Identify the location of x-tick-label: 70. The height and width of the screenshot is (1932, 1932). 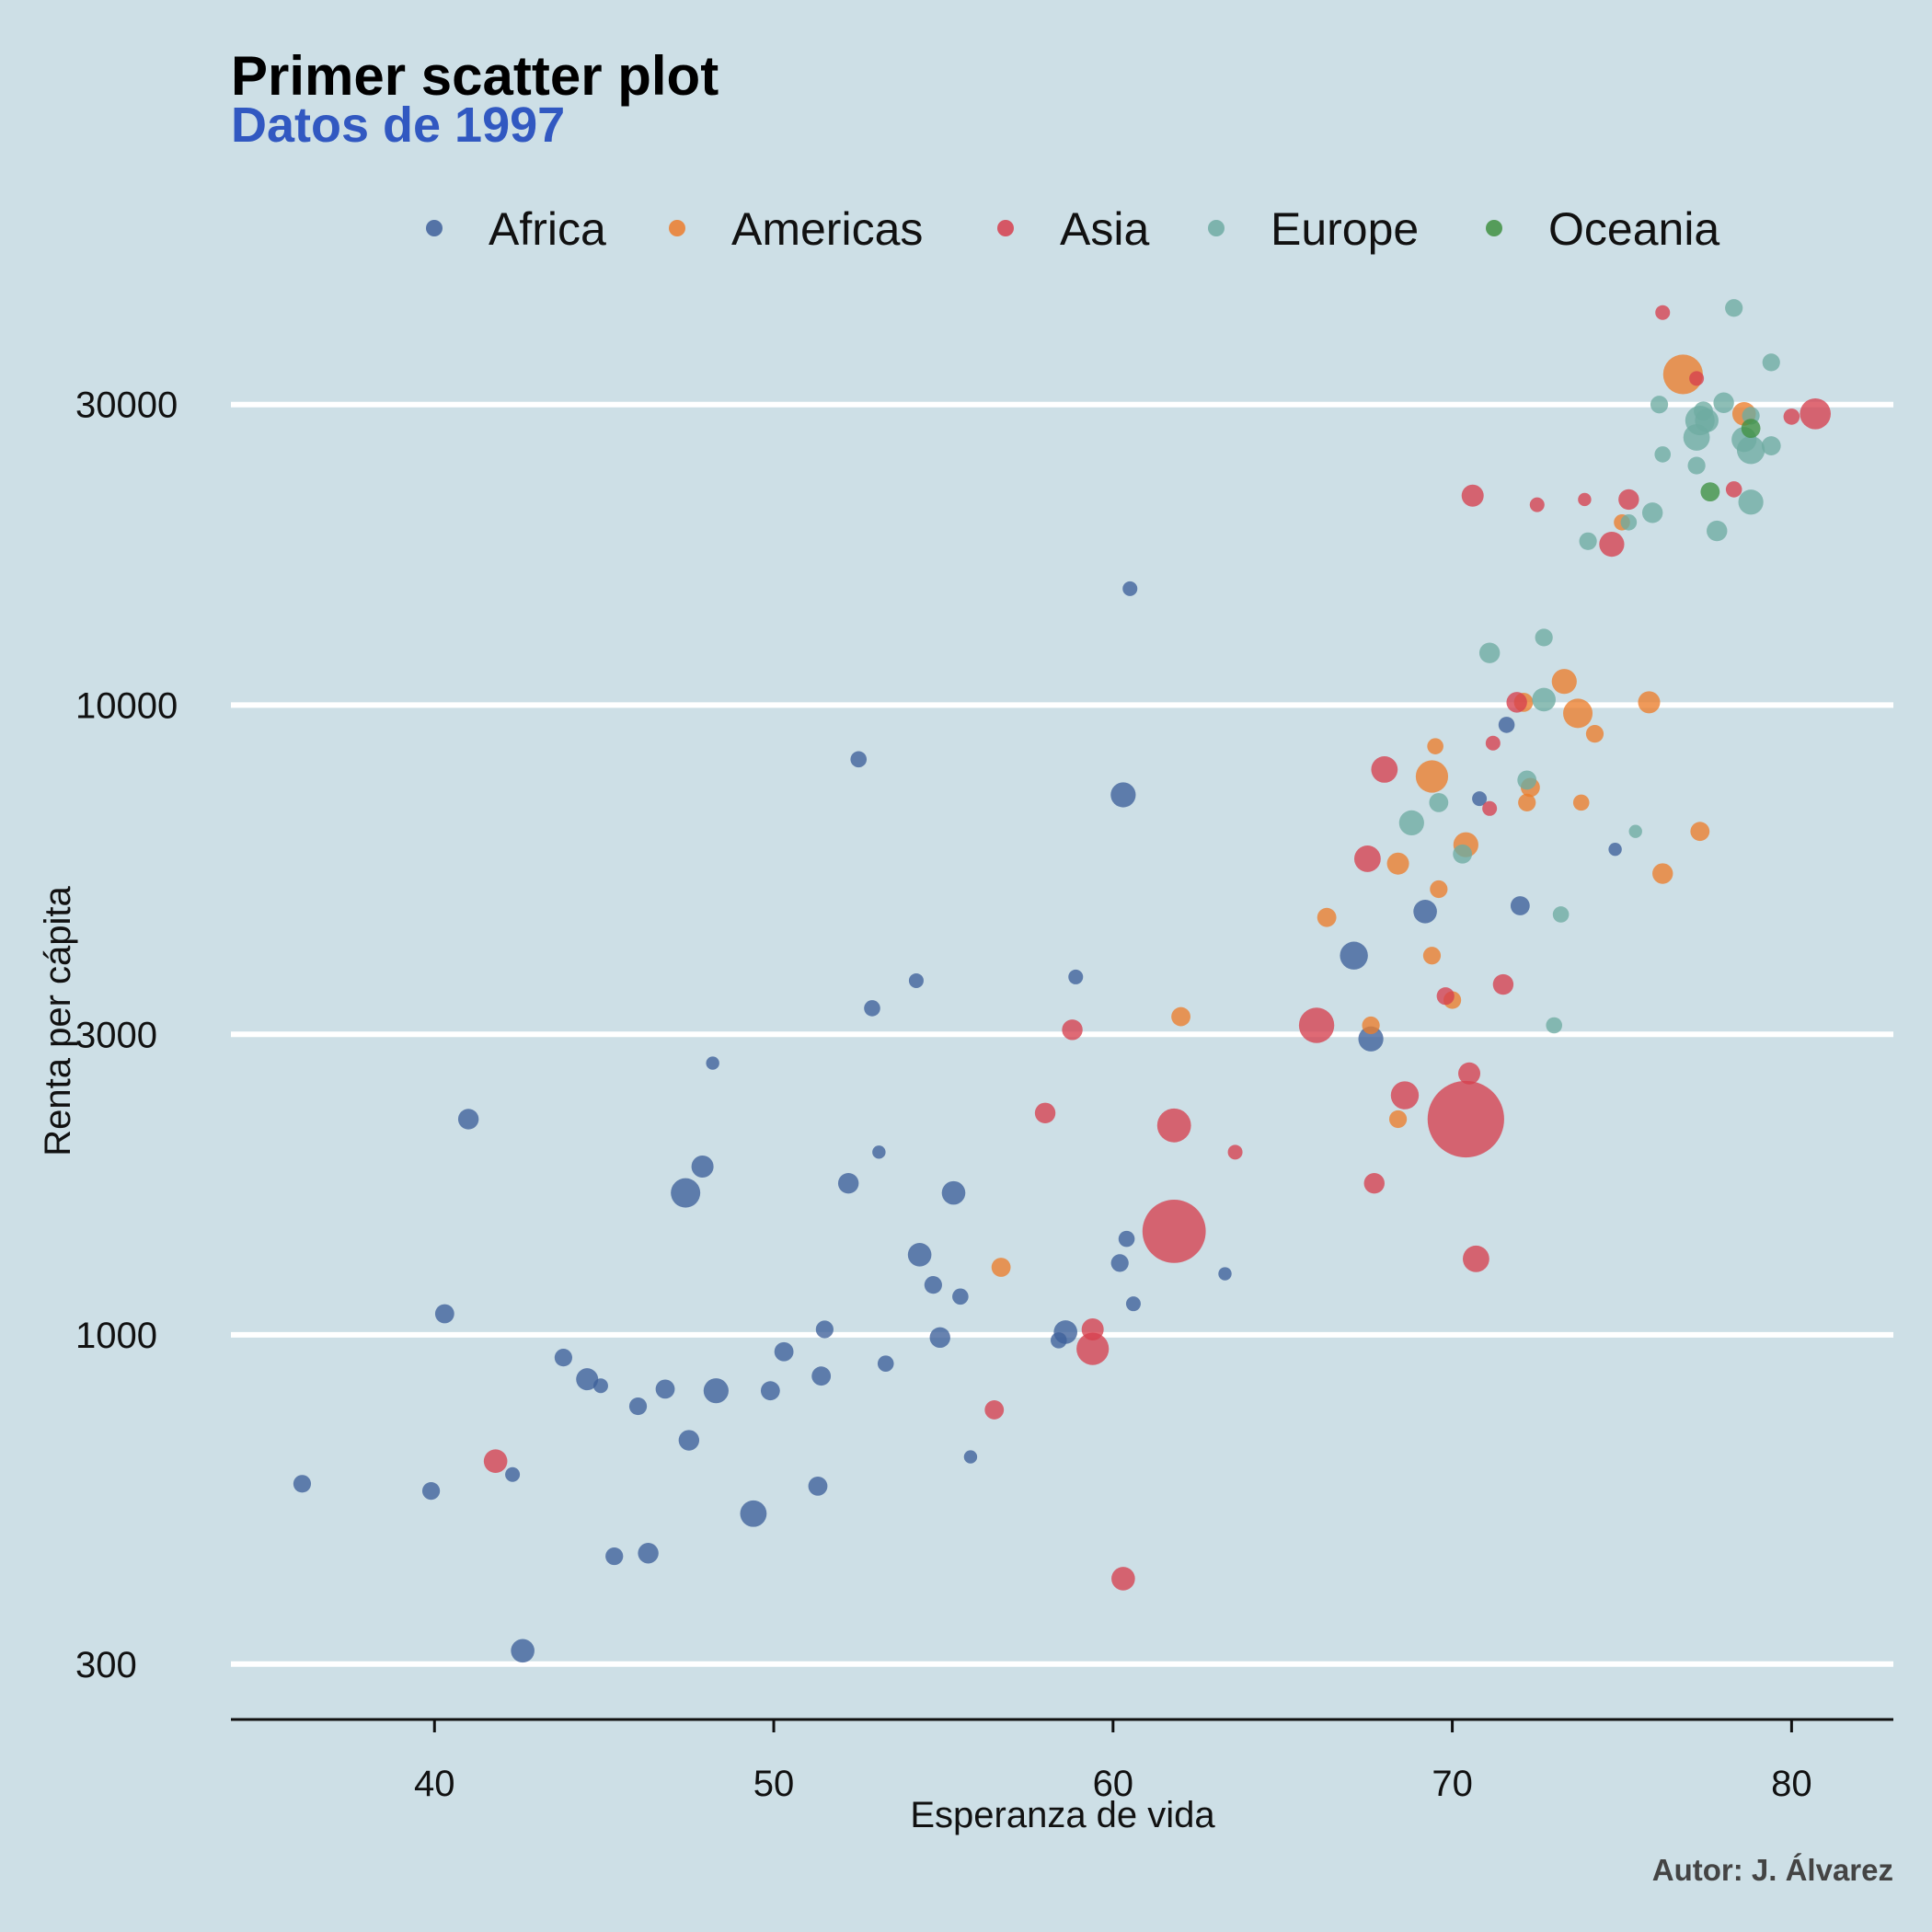
(1452, 1784).